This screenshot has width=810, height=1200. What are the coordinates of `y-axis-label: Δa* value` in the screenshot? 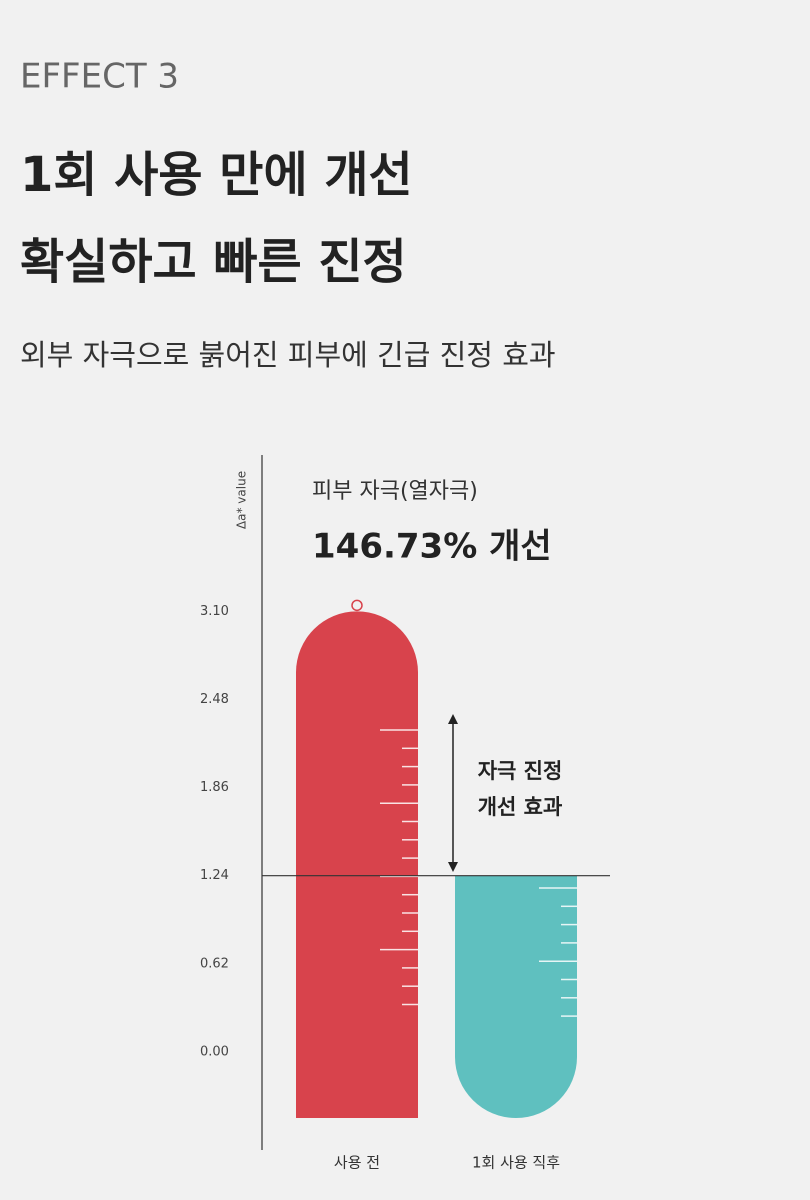 It's located at (242, 500).